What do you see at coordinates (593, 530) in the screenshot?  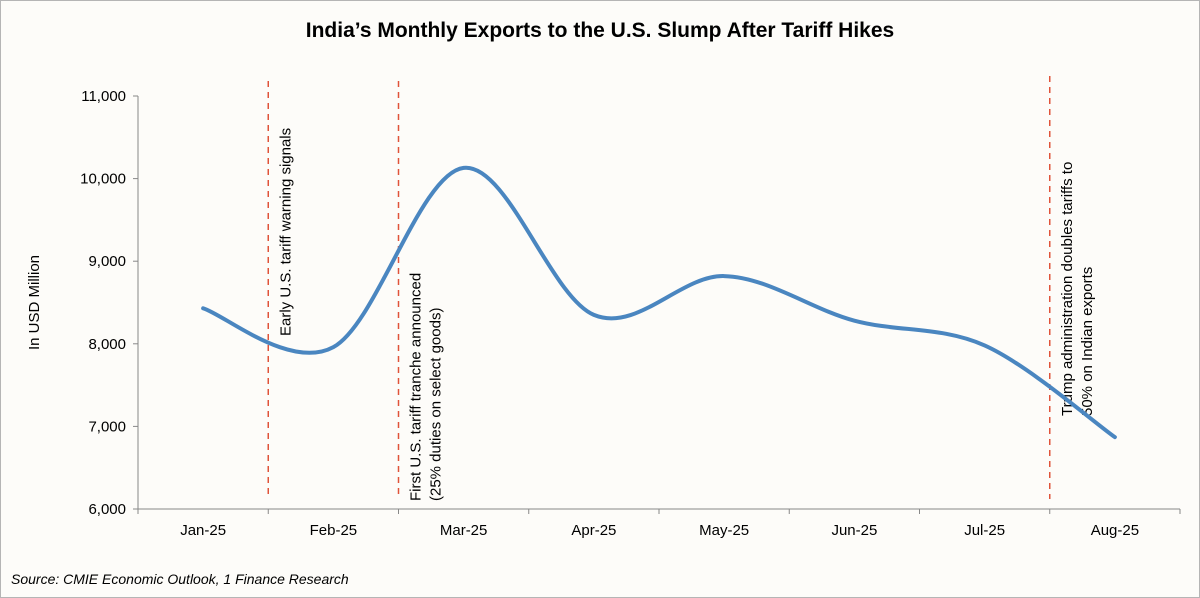 I see `x-tick-label: Apr-25` at bounding box center [593, 530].